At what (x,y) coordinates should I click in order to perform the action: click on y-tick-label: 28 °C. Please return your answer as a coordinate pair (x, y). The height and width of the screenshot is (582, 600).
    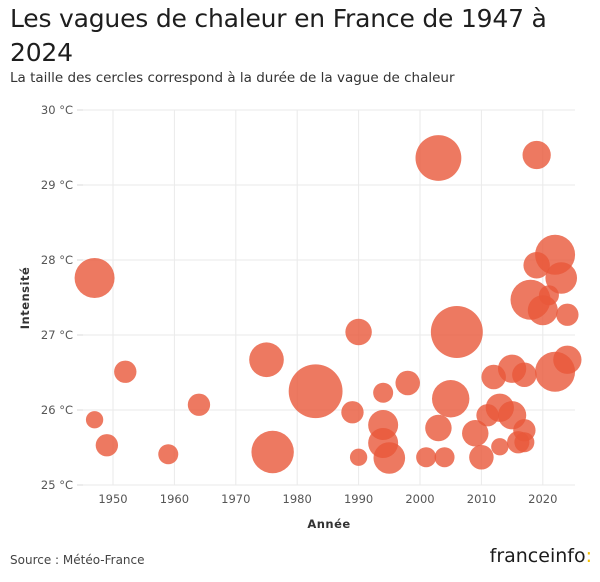
    Looking at the image, I should click on (57, 260).